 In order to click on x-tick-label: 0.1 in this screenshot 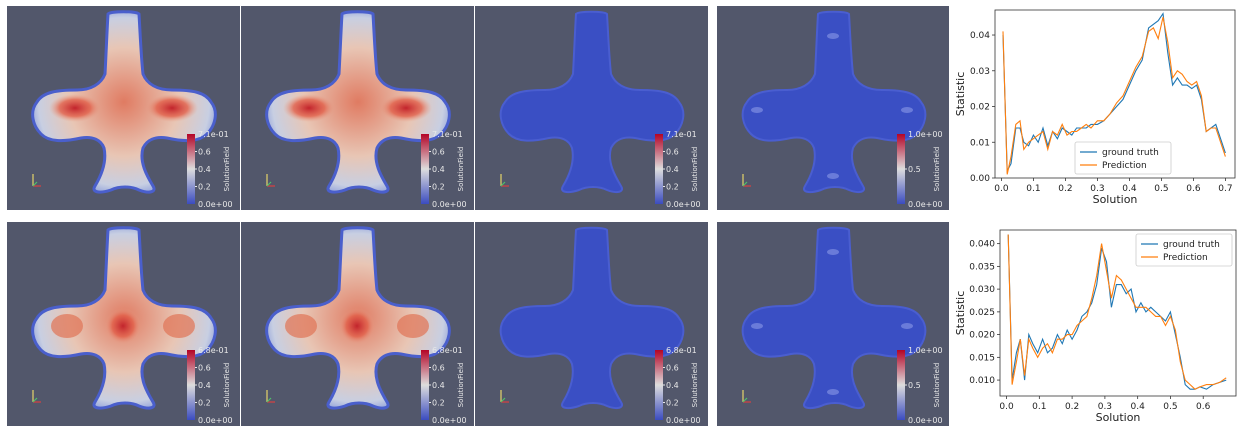, I will do `click(1033, 189)`.